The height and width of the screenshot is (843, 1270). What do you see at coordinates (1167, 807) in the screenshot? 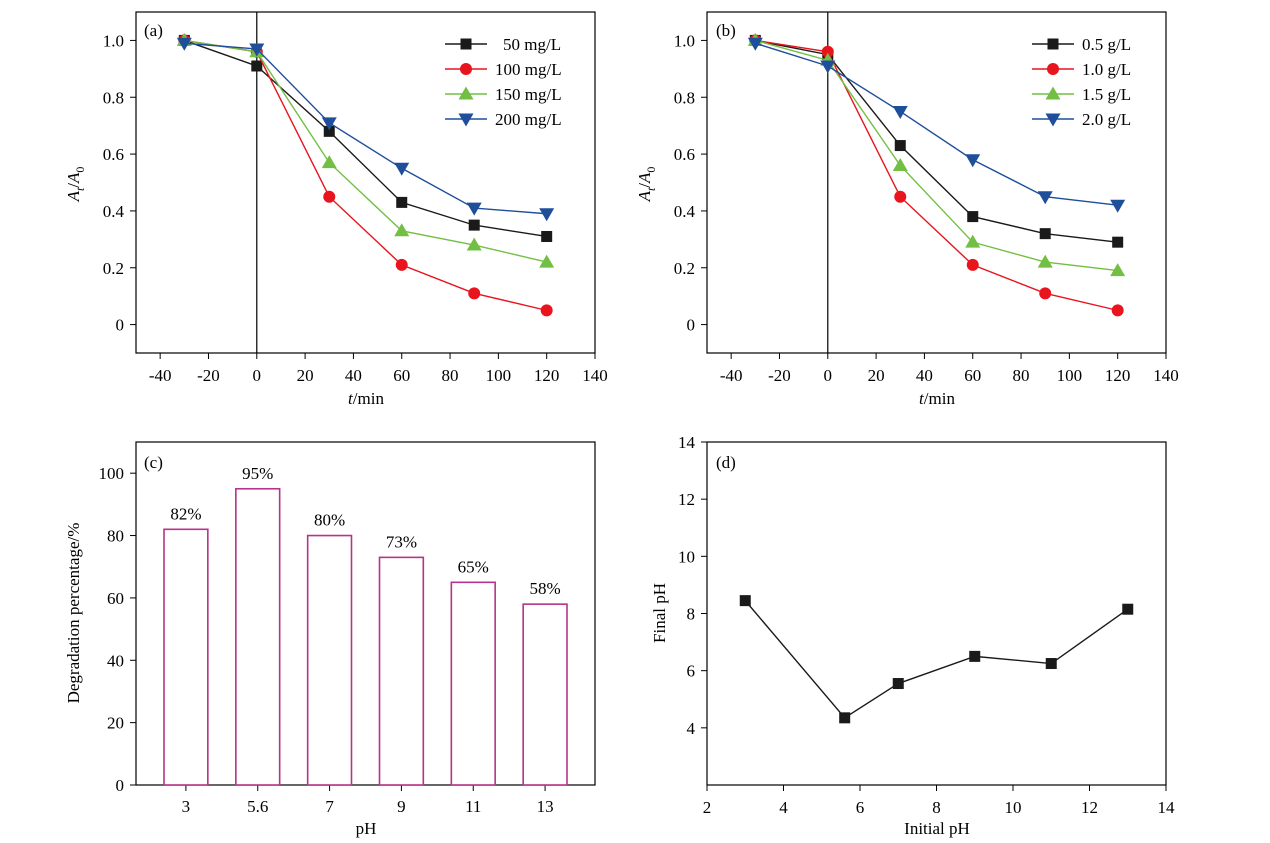
I see `panel-d-x-tick-label-6: 14` at bounding box center [1167, 807].